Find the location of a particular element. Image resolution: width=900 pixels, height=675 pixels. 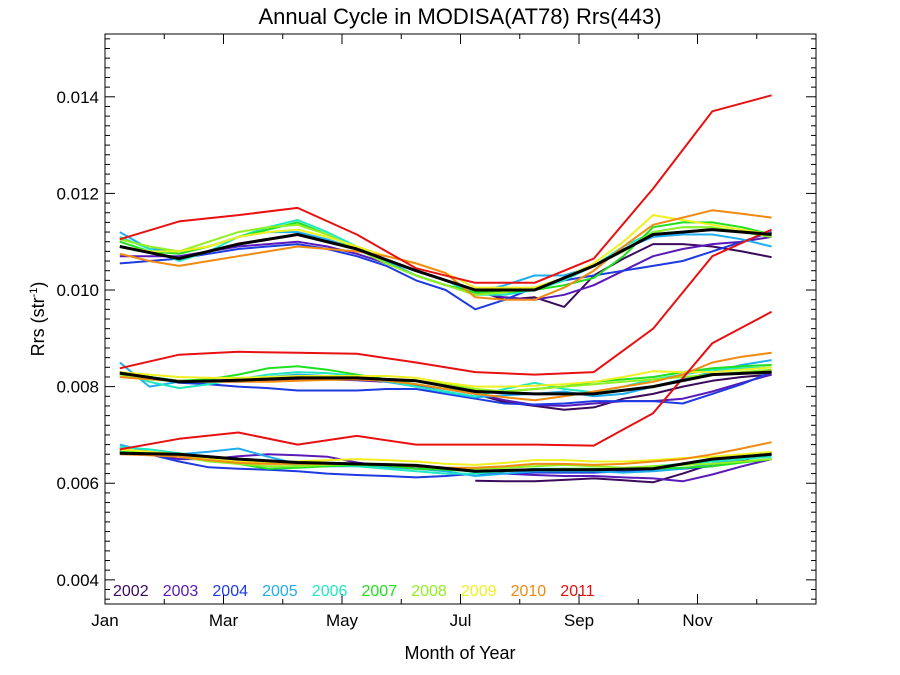

legend-item-2009: 2009 is located at coordinates (479, 591).